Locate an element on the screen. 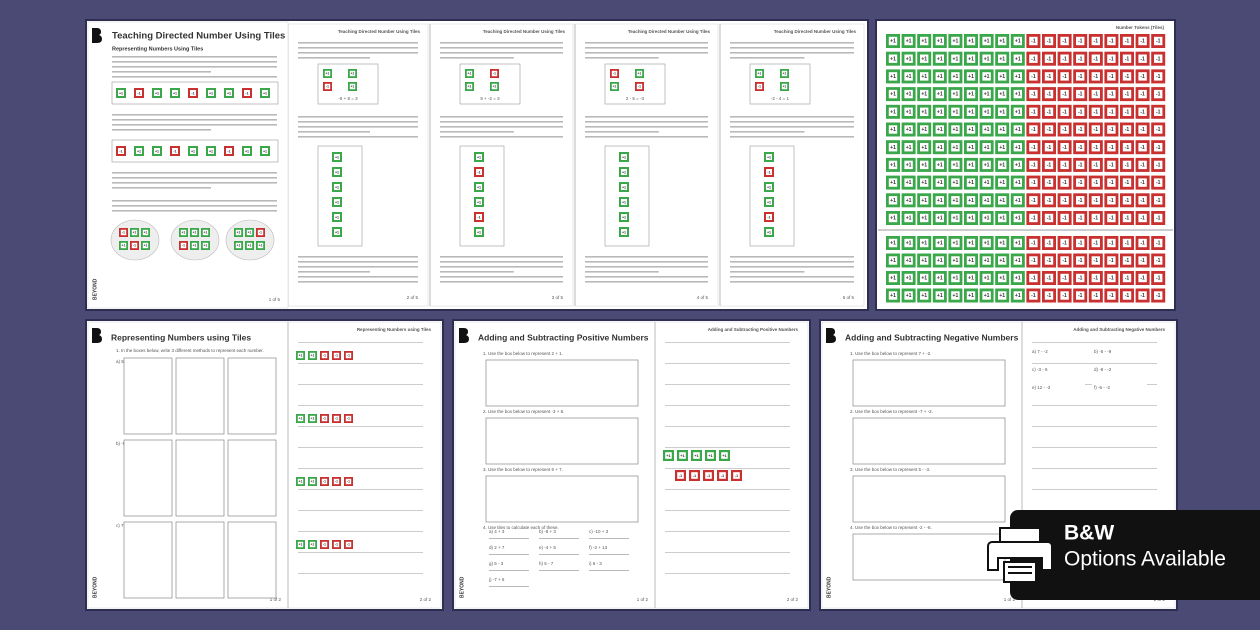  page is located at coordinates (363, 465).